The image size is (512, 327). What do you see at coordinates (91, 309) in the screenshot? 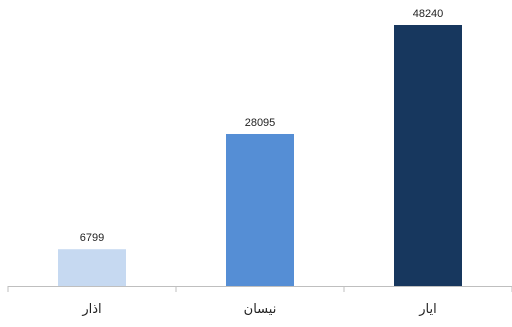
I see `category-label: اذار` at bounding box center [91, 309].